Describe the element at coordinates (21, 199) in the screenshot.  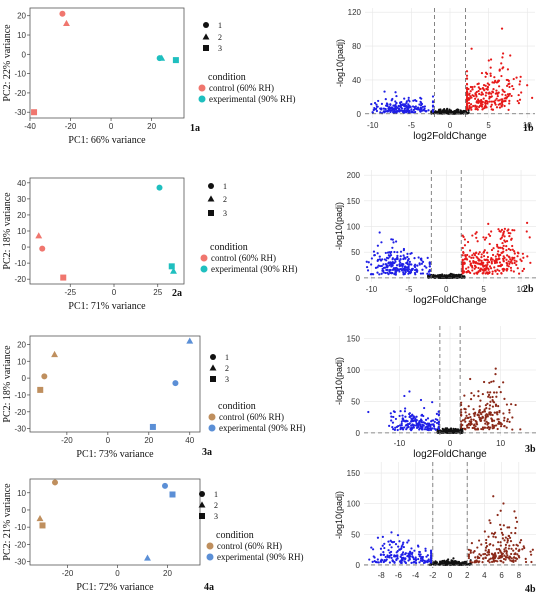
I see `y-tick-label: 30` at that location.